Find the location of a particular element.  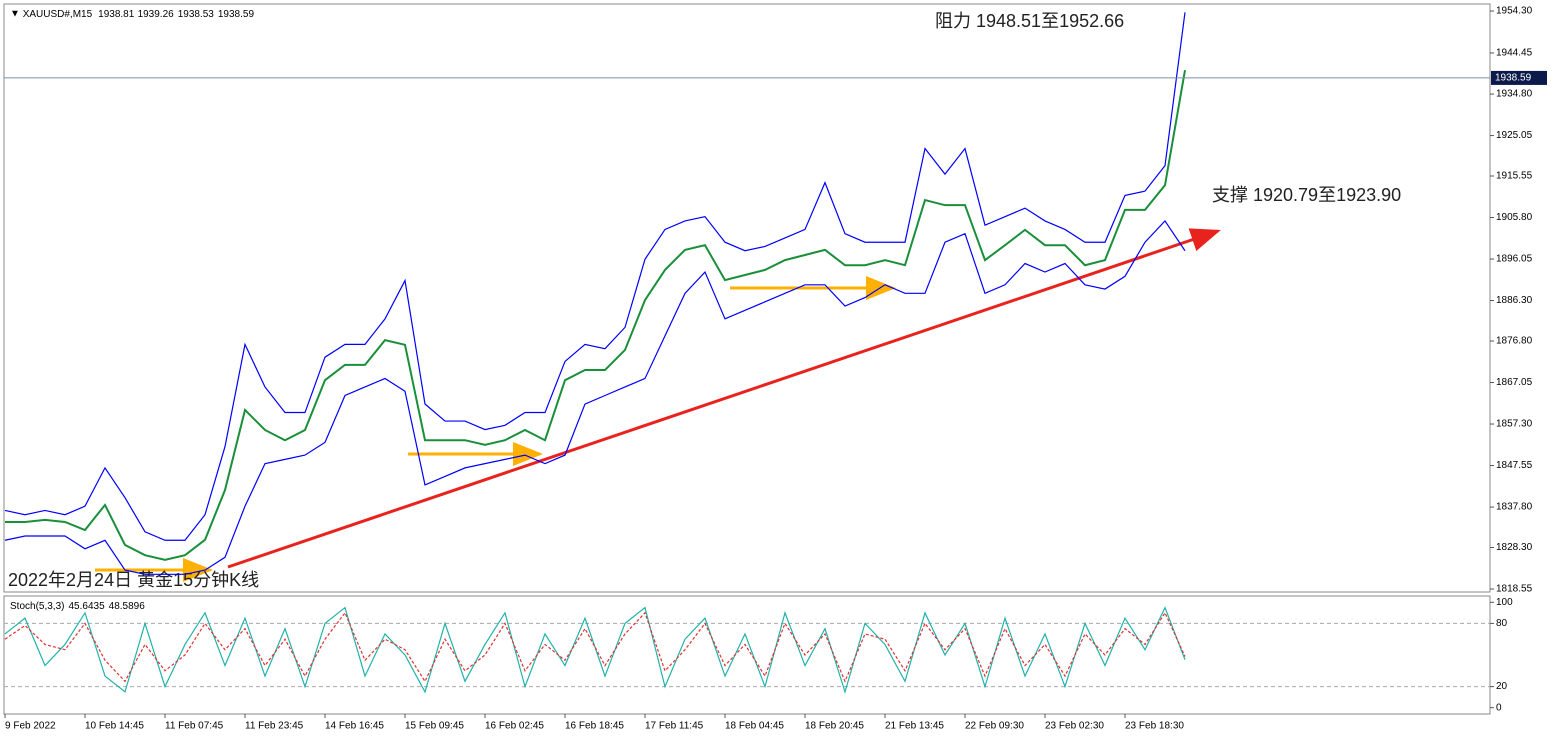

price-tag is located at coordinates (1519, 77).